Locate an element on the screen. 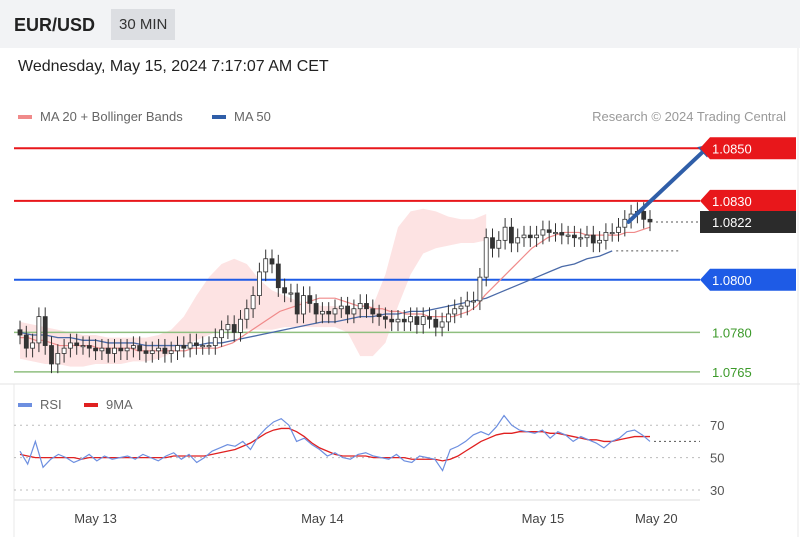  legend-ma50: MA 50 is located at coordinates (241, 116).